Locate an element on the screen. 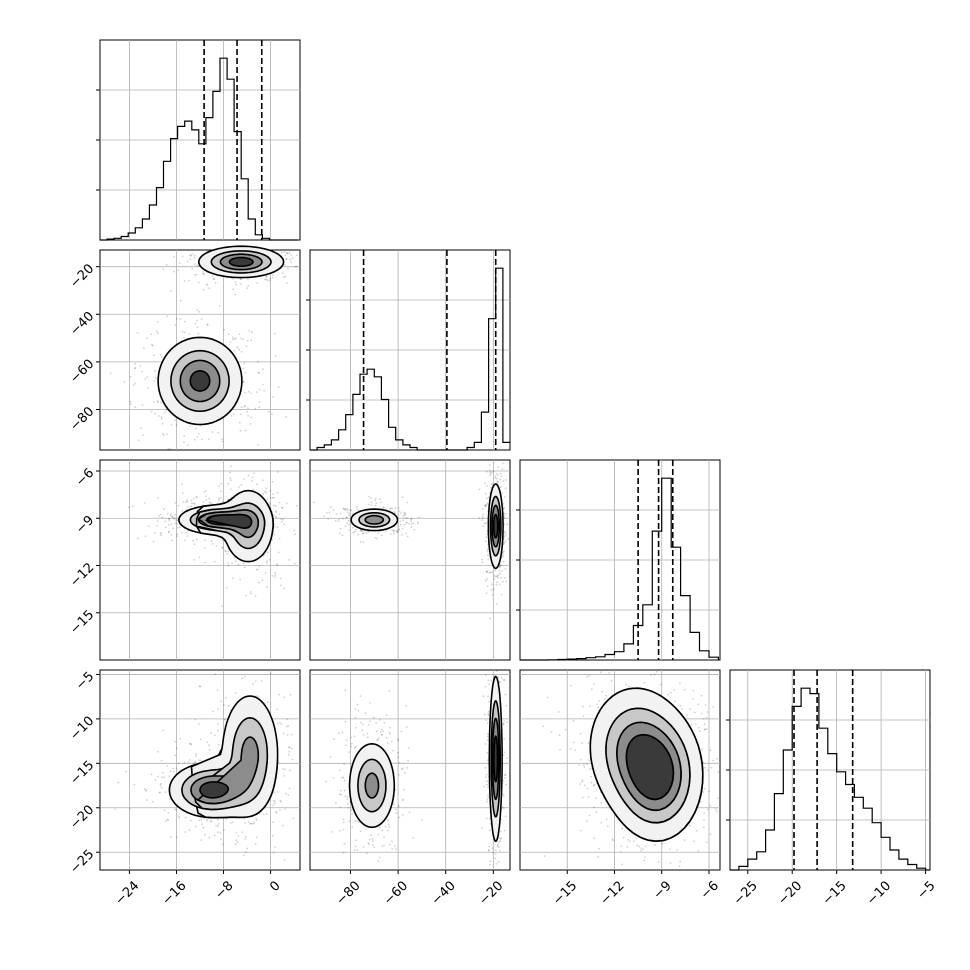 Image resolution: width=970 pixels, height=970 pixels. x-tick-label: −20 is located at coordinates (790, 893).